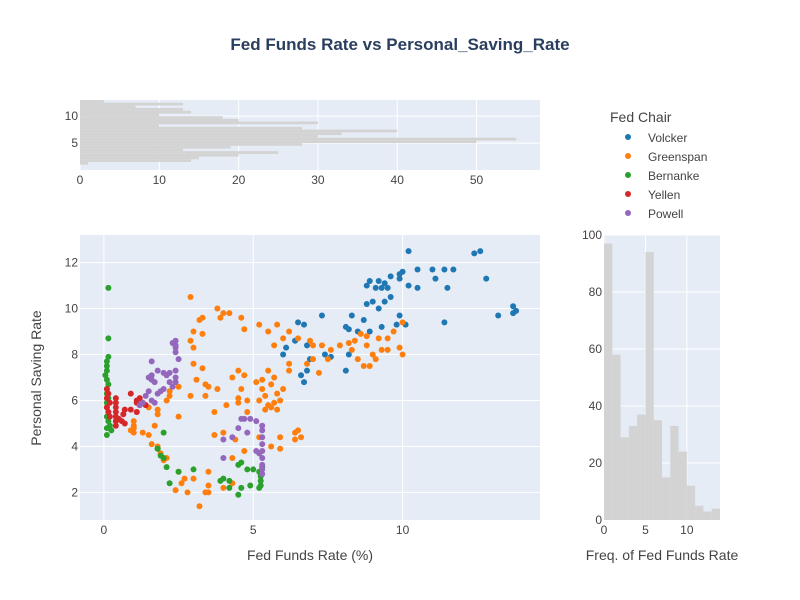 Image resolution: width=800 pixels, height=600 pixels. I want to click on legend-item-yellen: Yellen, so click(652, 195).